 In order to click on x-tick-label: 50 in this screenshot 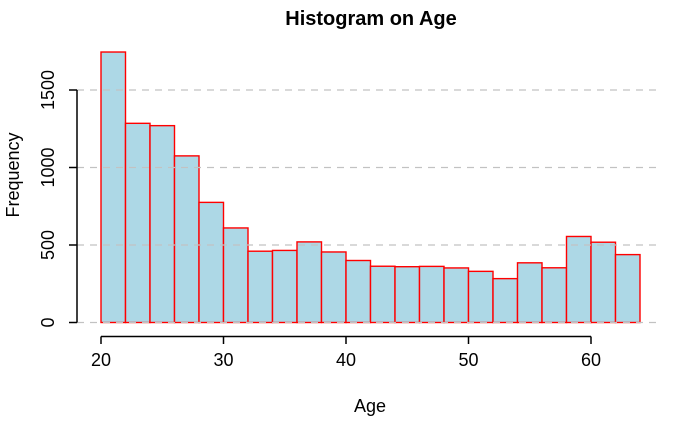, I will do `click(468, 360)`.